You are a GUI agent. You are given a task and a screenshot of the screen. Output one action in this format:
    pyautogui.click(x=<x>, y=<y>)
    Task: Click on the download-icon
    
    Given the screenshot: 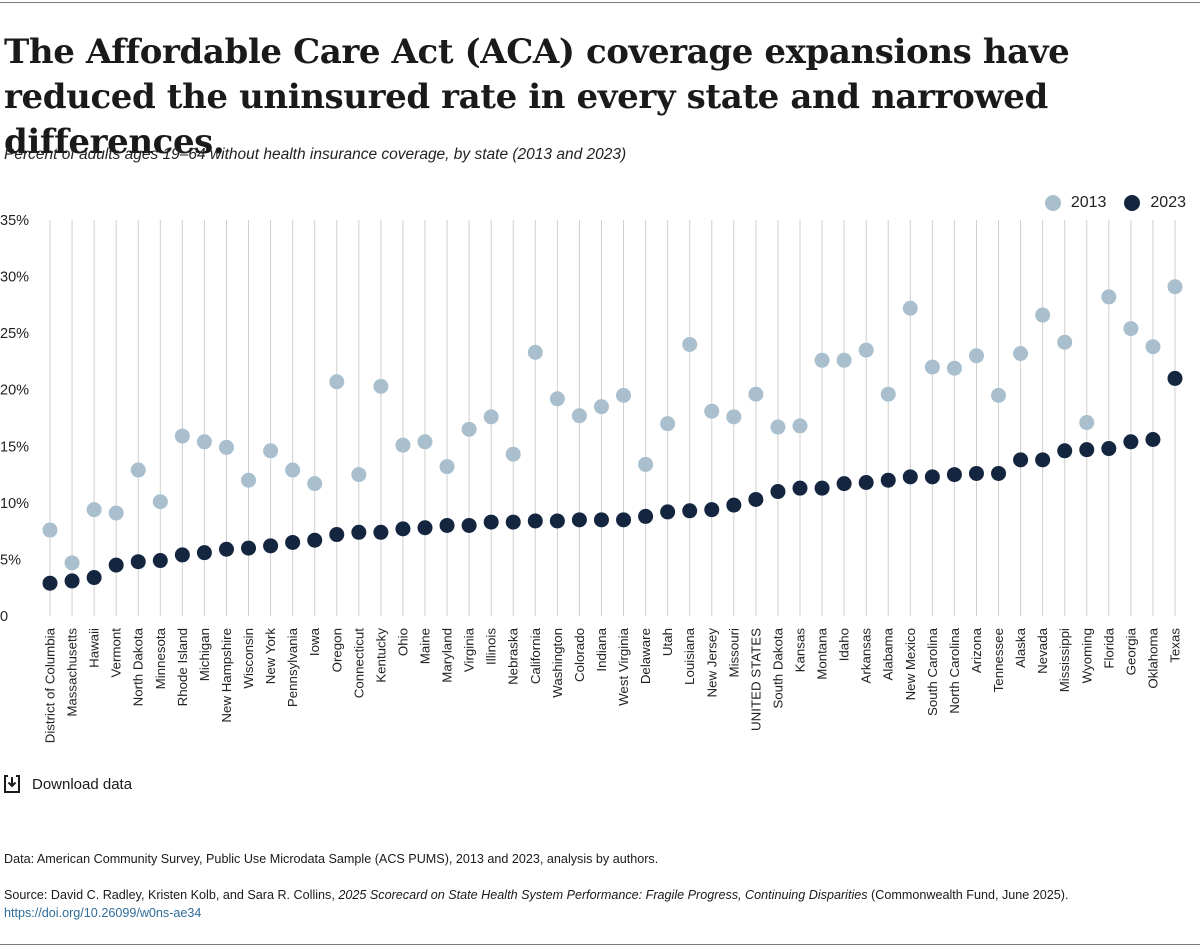 What is the action you would take?
    pyautogui.click(x=12, y=784)
    